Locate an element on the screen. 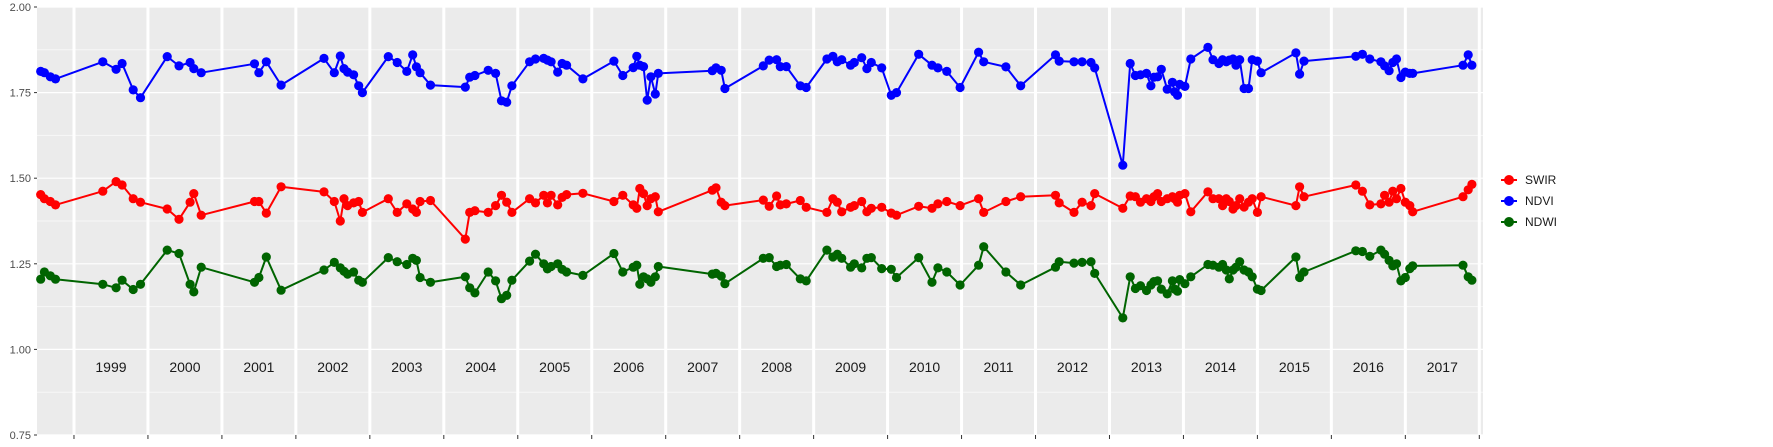  year-label: 2008 is located at coordinates (776, 367).